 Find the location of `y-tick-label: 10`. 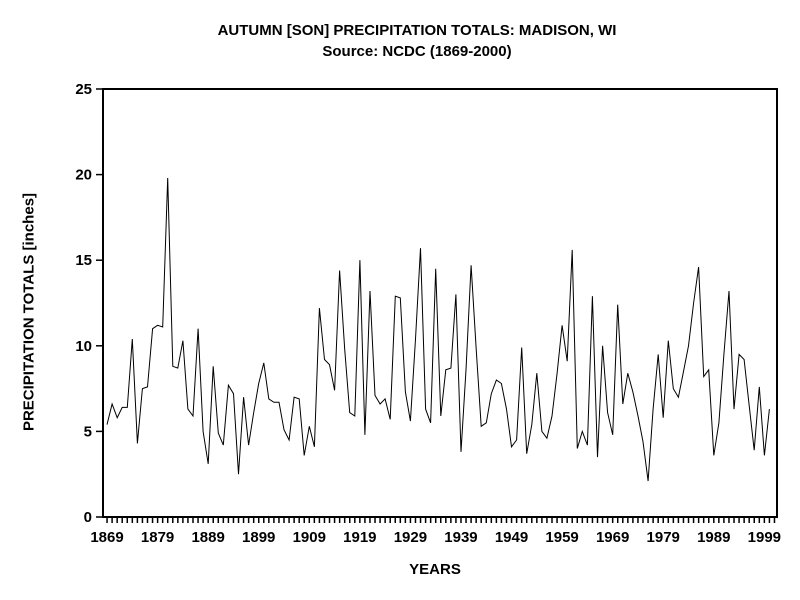

y-tick-label: 10 is located at coordinates (83, 346).